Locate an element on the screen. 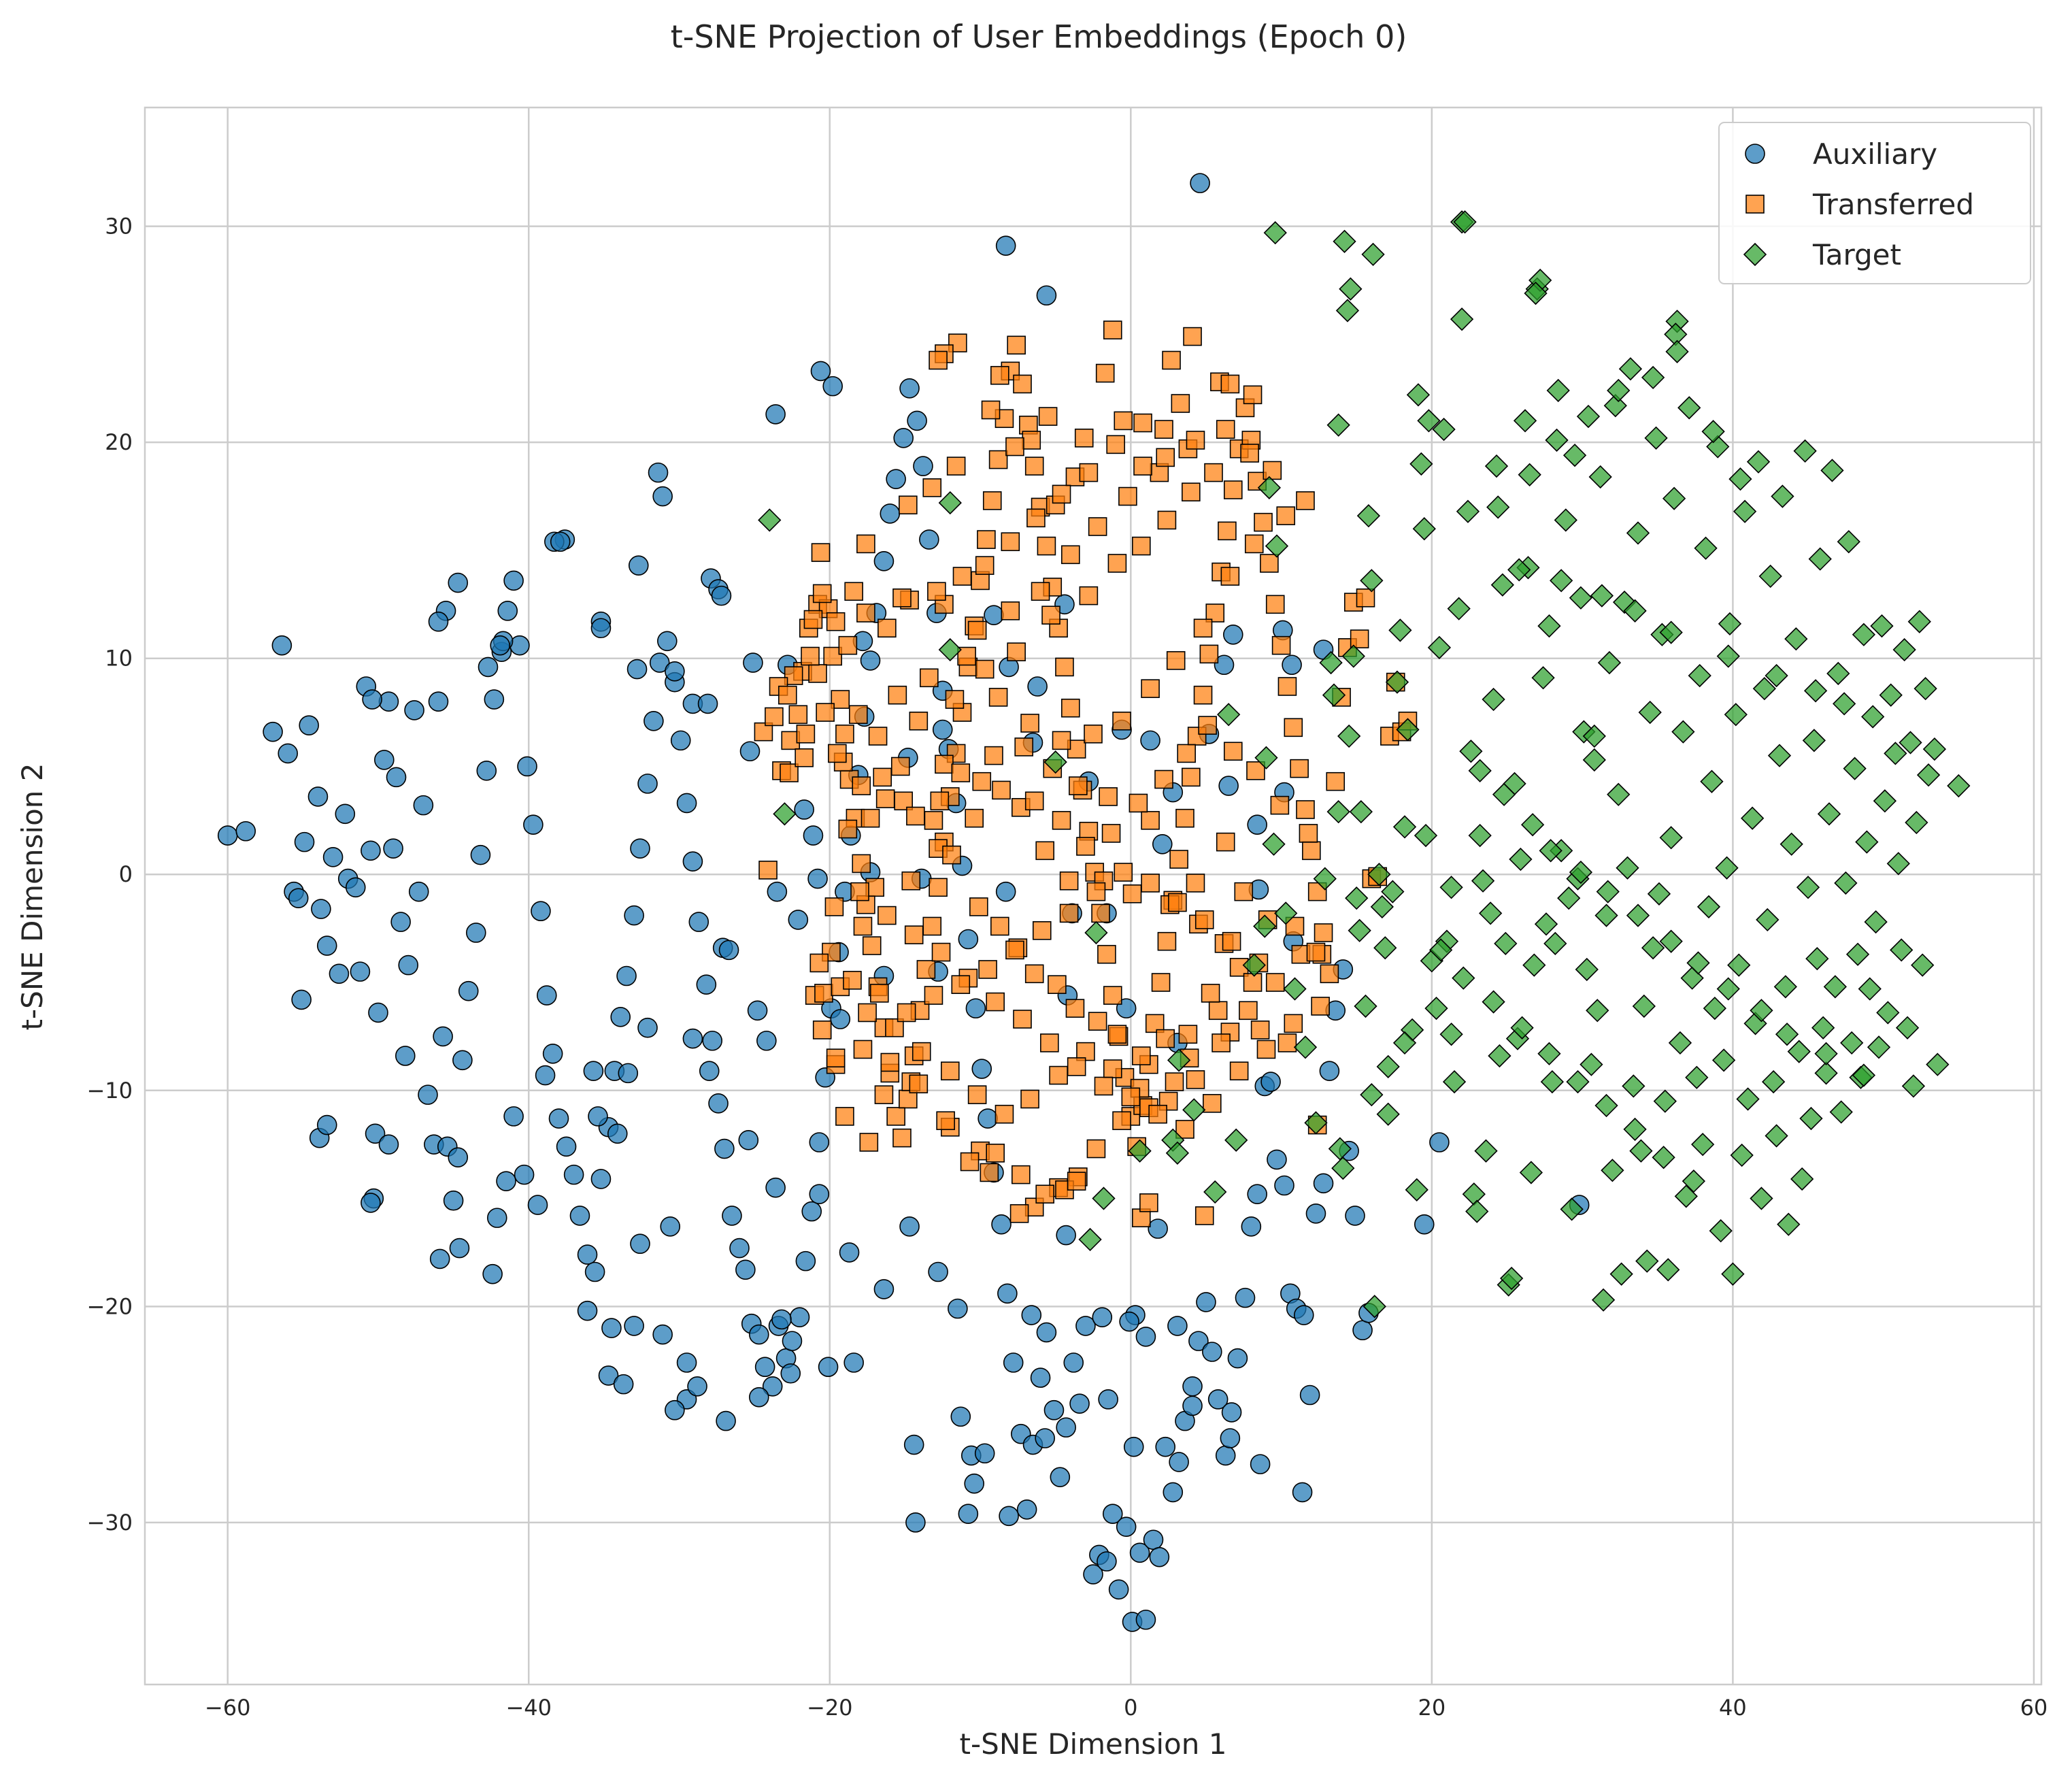  y-tick-label: 20 is located at coordinates (119, 442).